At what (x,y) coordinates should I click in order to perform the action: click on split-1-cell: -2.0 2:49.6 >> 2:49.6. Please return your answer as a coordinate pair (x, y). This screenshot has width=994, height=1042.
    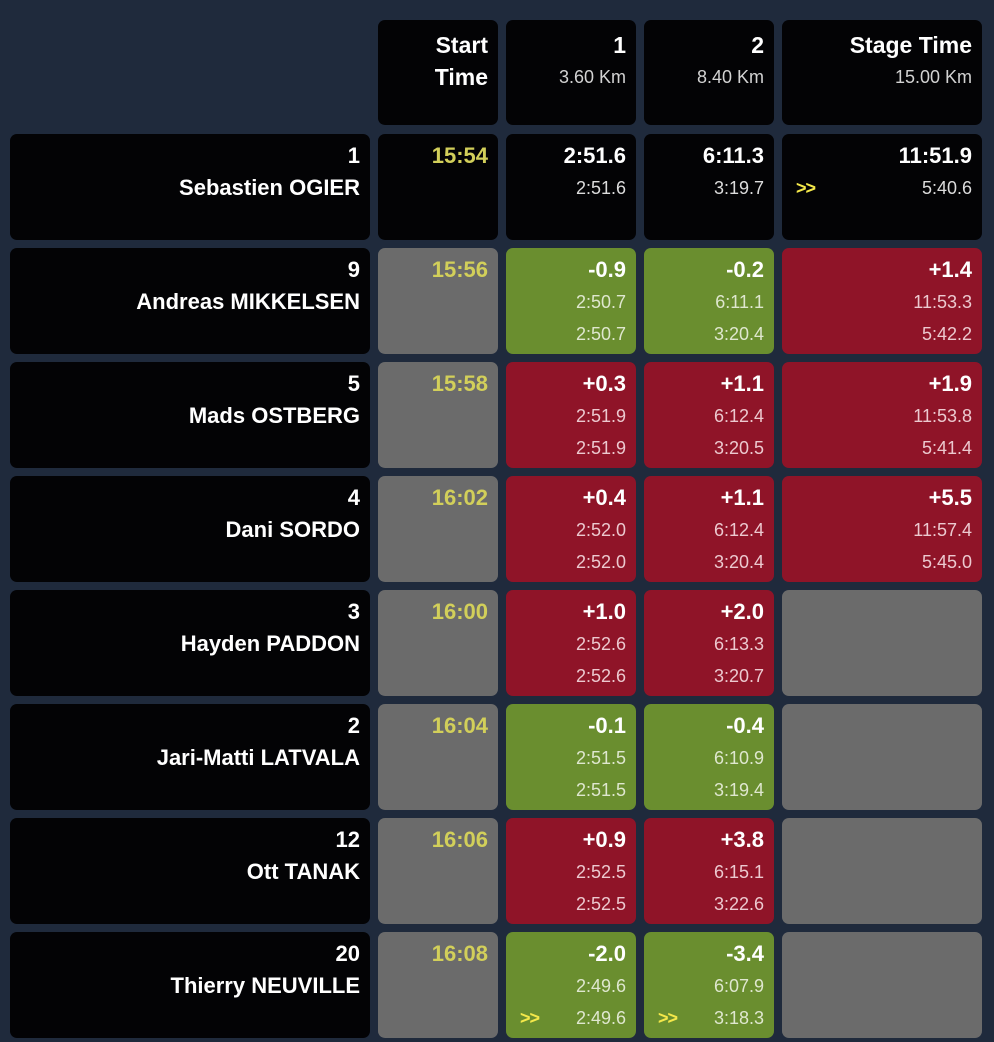
    Looking at the image, I should click on (571, 985).